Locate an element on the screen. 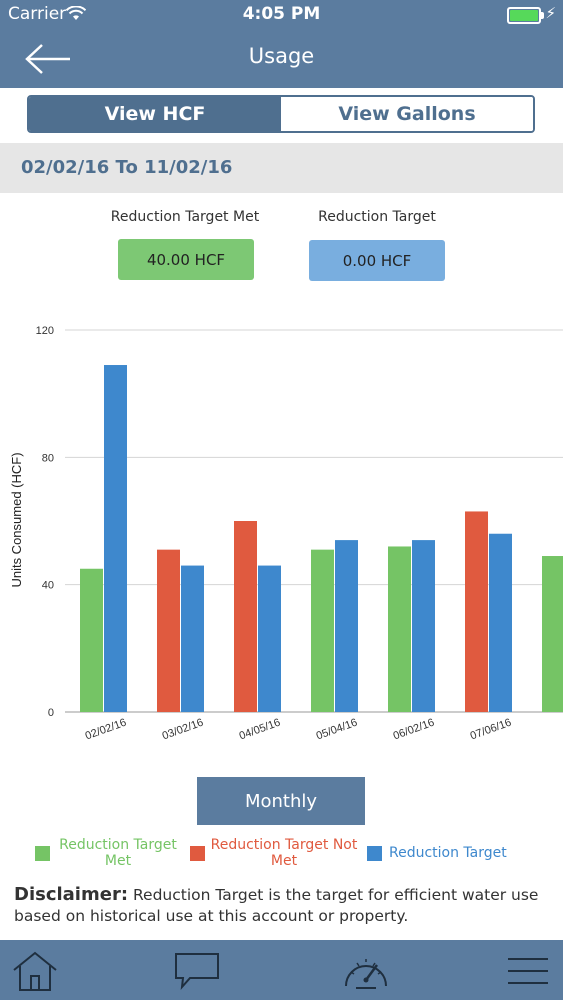 The image size is (563, 1000). target-value-badge: 0.00 HCF is located at coordinates (377, 260).